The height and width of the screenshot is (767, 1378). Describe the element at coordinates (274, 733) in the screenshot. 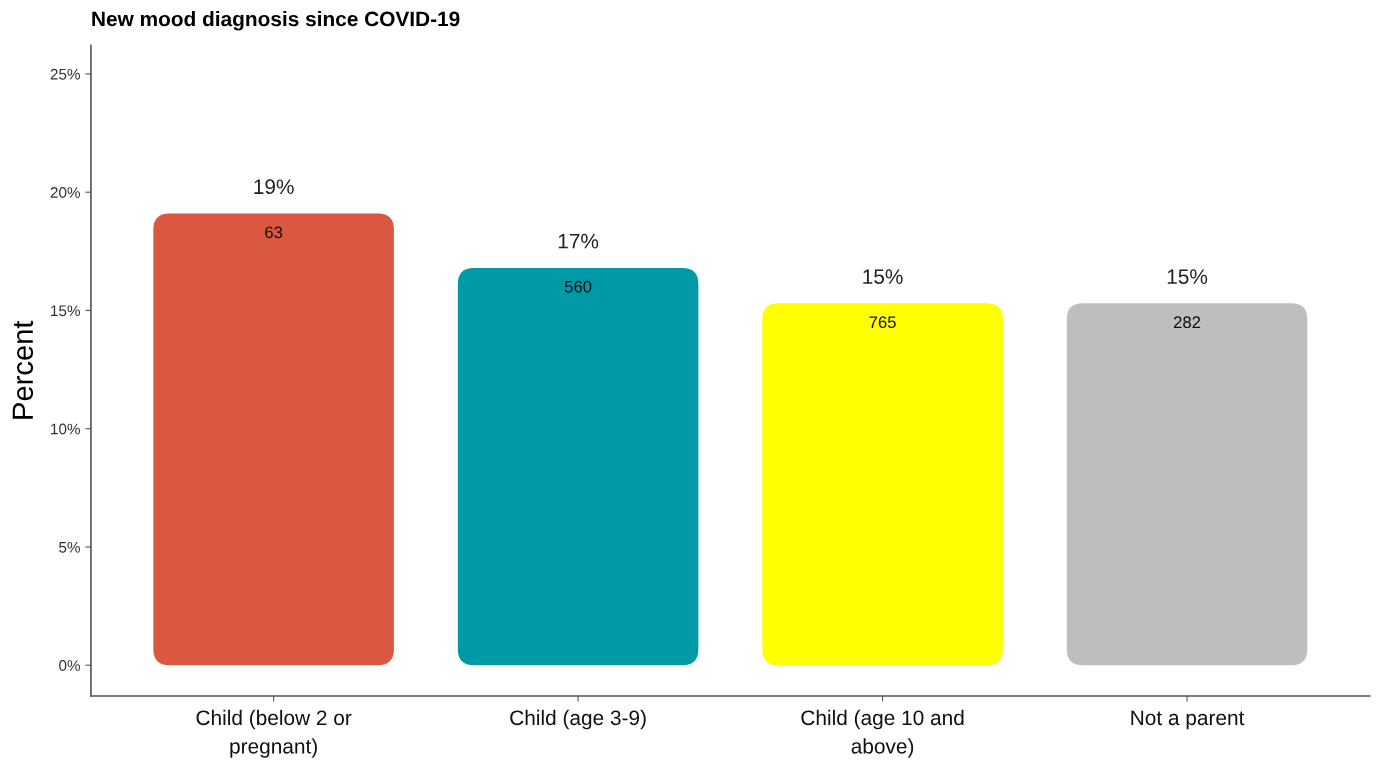

I see `x-tick-label: Child (below 2 or pregnant)` at that location.